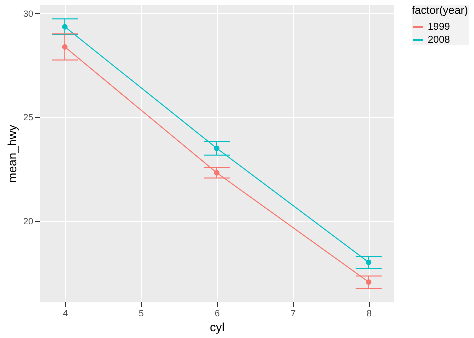 The image size is (474, 338). I want to click on legend-label: 1999, so click(439, 27).